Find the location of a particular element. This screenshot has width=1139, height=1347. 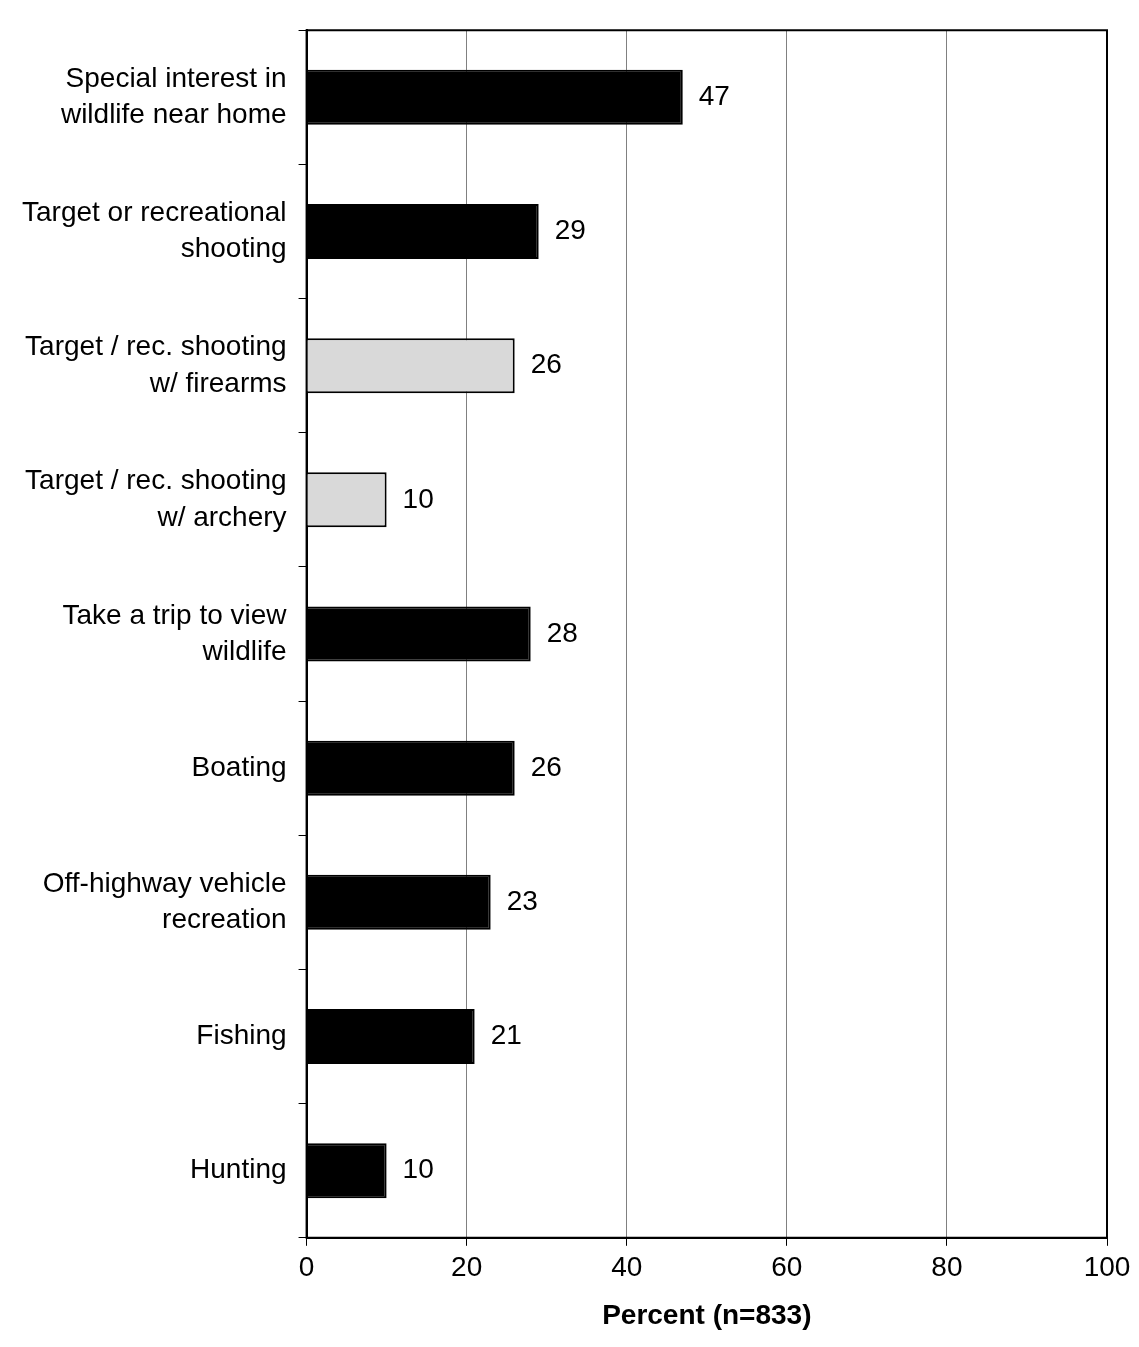

y-tick-label: Boating is located at coordinates (239, 766).